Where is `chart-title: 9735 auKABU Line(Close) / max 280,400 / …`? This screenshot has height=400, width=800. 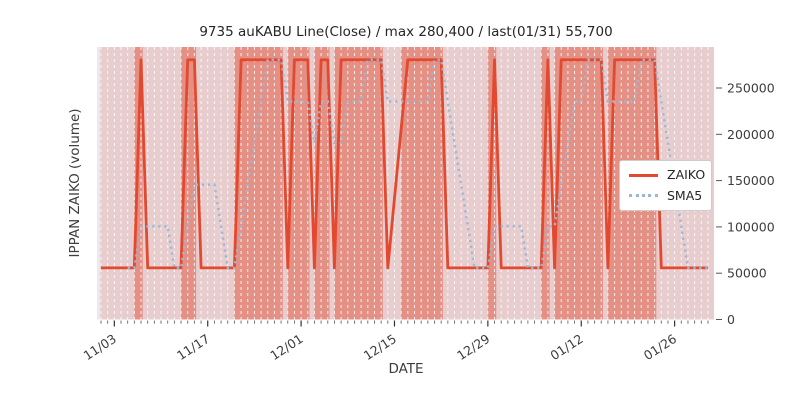 chart-title: 9735 auKABU Line(Close) / max 280,400 / … is located at coordinates (406, 32).